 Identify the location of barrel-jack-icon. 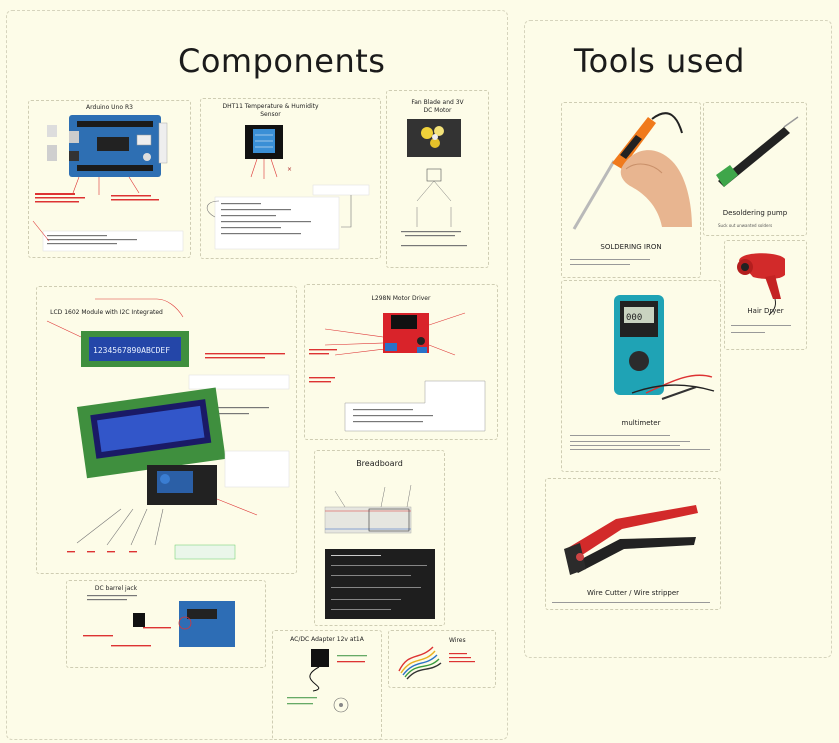
(159, 621).